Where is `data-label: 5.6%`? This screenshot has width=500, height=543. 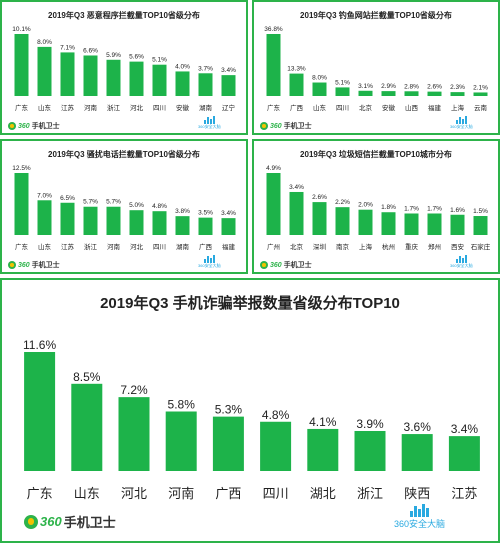 data-label: 5.6% is located at coordinates (136, 57).